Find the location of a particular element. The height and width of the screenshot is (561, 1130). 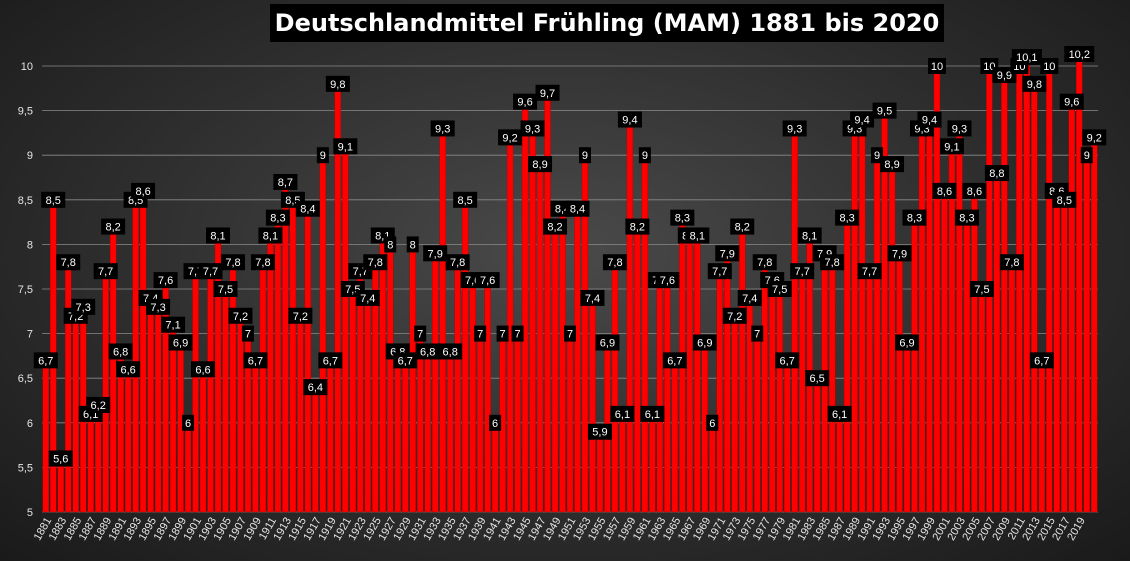

data-label: 9,2 is located at coordinates (510, 137).